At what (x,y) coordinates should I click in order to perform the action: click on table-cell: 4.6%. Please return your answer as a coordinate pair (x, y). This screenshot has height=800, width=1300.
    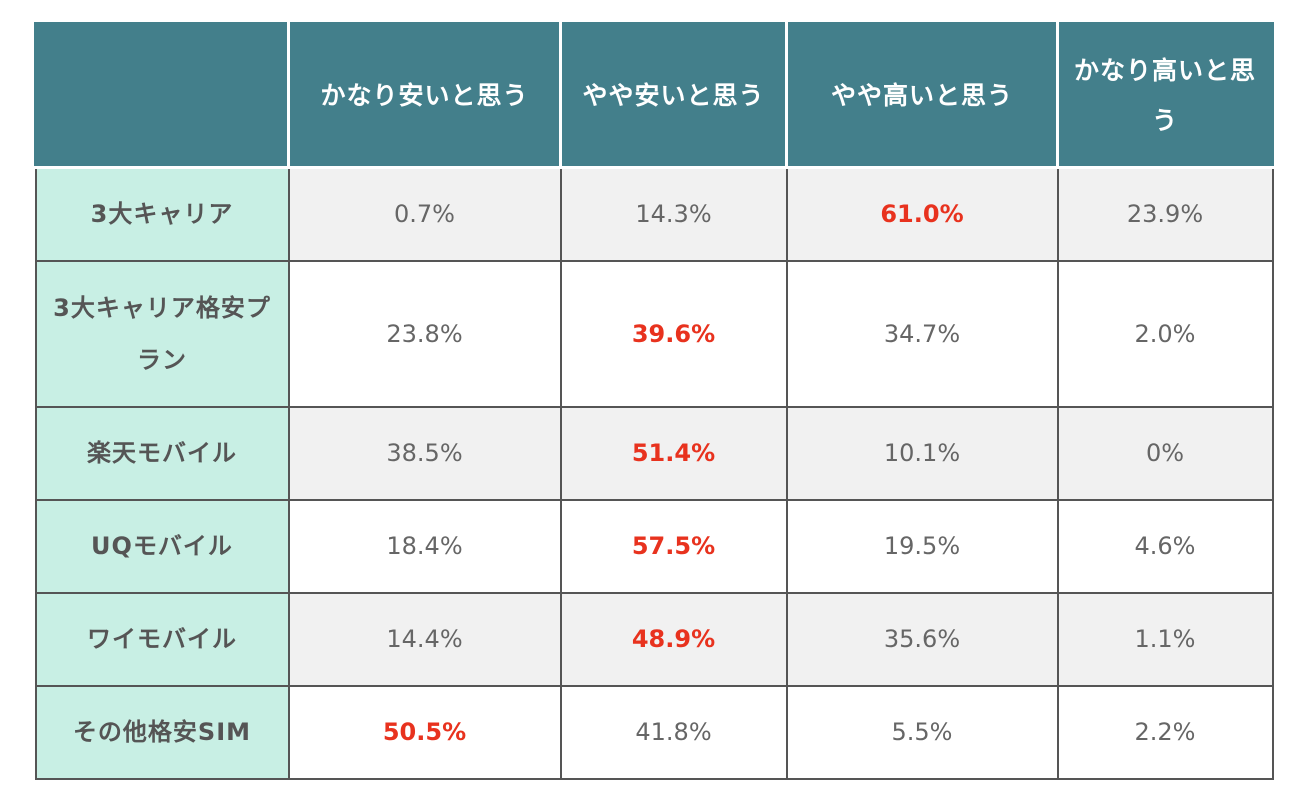
    Looking at the image, I should click on (1165, 546).